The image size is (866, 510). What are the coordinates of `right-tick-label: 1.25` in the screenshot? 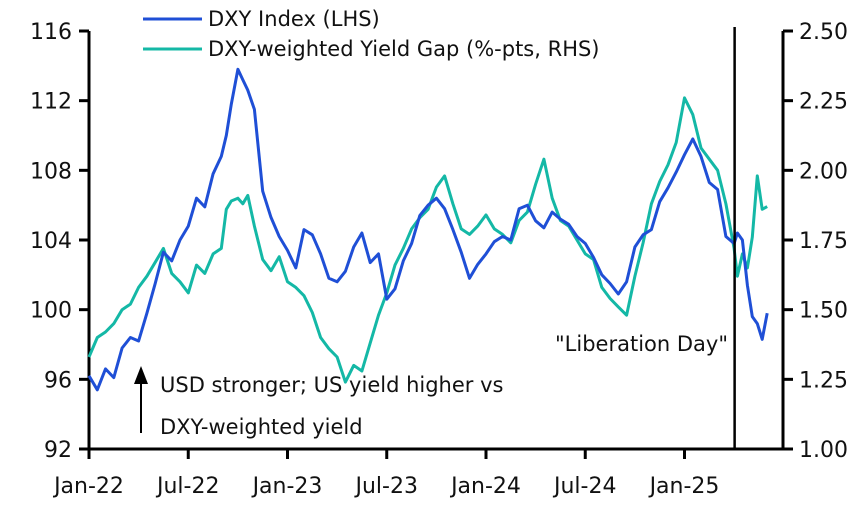 It's located at (823, 380).